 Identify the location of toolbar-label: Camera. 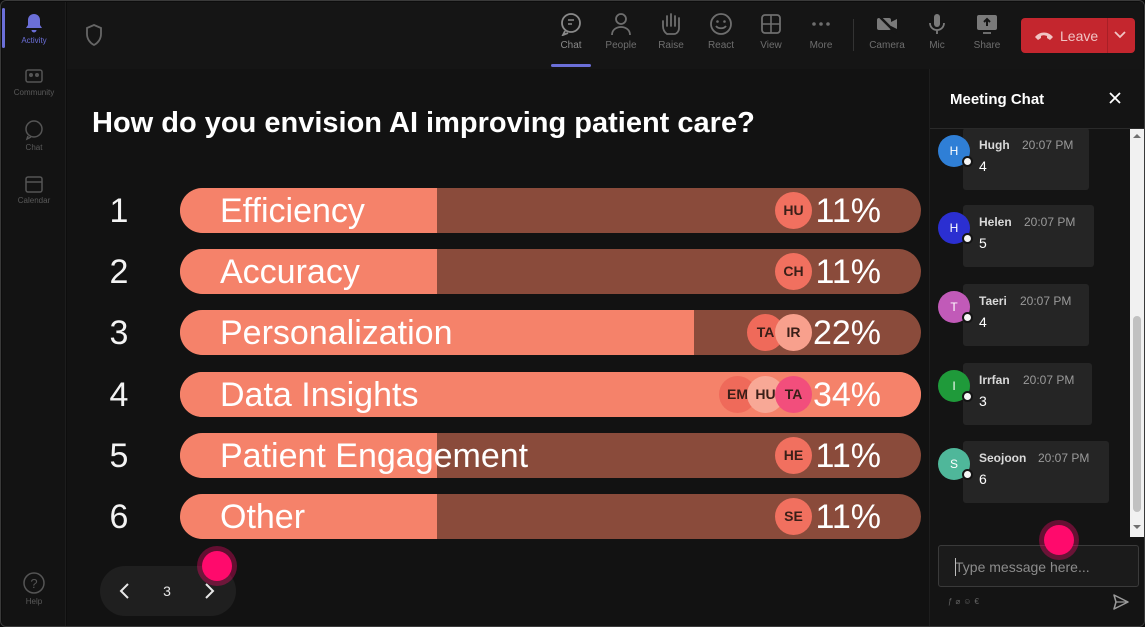
(887, 45).